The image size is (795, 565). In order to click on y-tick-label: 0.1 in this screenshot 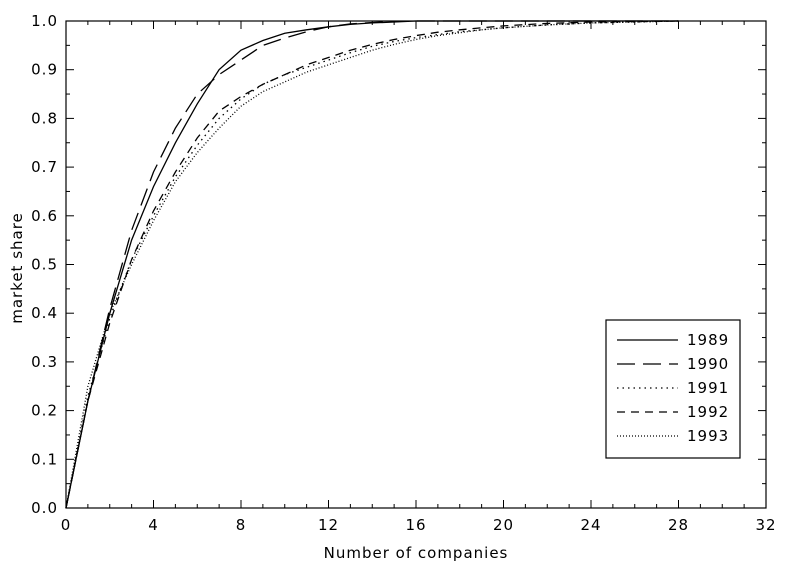, I will do `click(44, 459)`.